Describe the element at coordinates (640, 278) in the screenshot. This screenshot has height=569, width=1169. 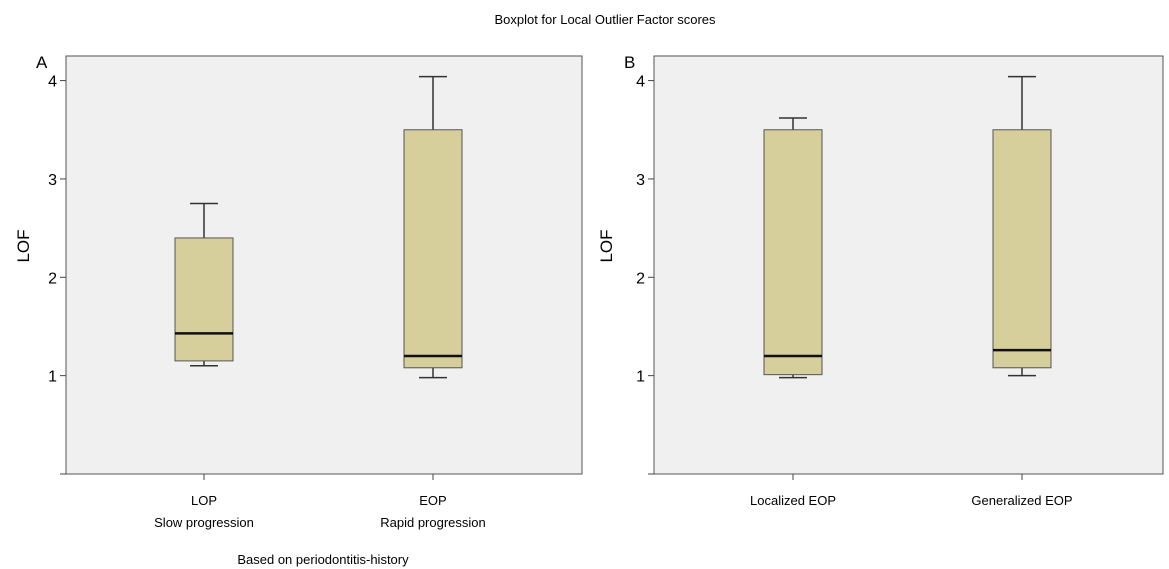
I see `panel-b-y-tick-label: 2` at that location.